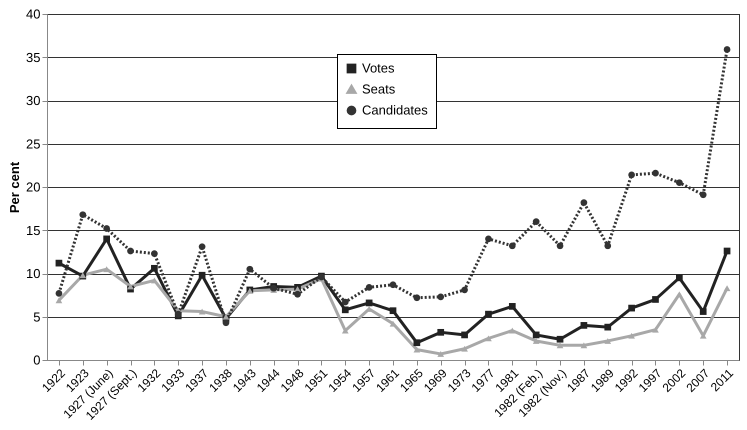  What do you see at coordinates (36, 360) in the screenshot?
I see `y-tick-label: 0` at bounding box center [36, 360].